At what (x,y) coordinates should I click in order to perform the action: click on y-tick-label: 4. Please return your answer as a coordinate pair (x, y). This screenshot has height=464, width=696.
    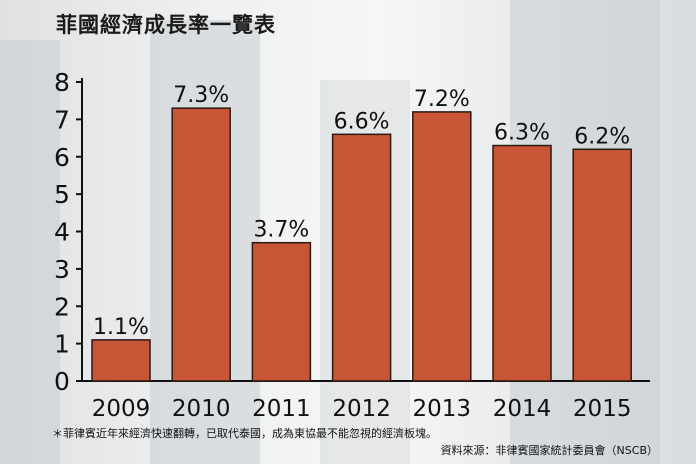
    Looking at the image, I should click on (62, 232).